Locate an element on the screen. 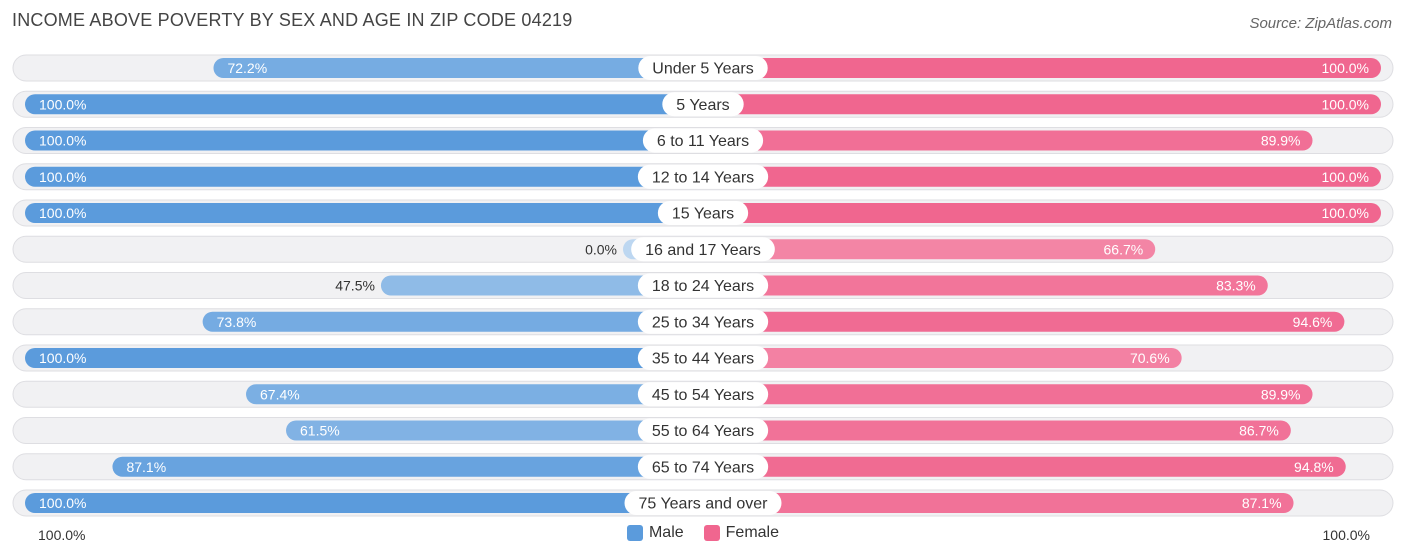 The image size is (1406, 559). category-label: 45 to 54 Years is located at coordinates (703, 395).